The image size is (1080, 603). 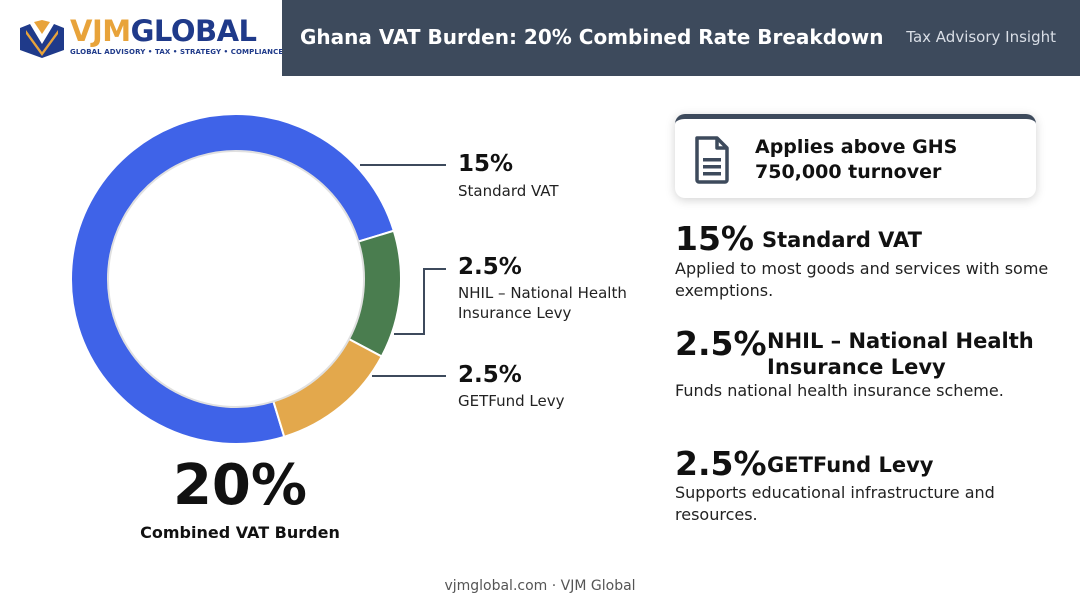 What do you see at coordinates (236, 279) in the screenshot?
I see `donut-inner-edge` at bounding box center [236, 279].